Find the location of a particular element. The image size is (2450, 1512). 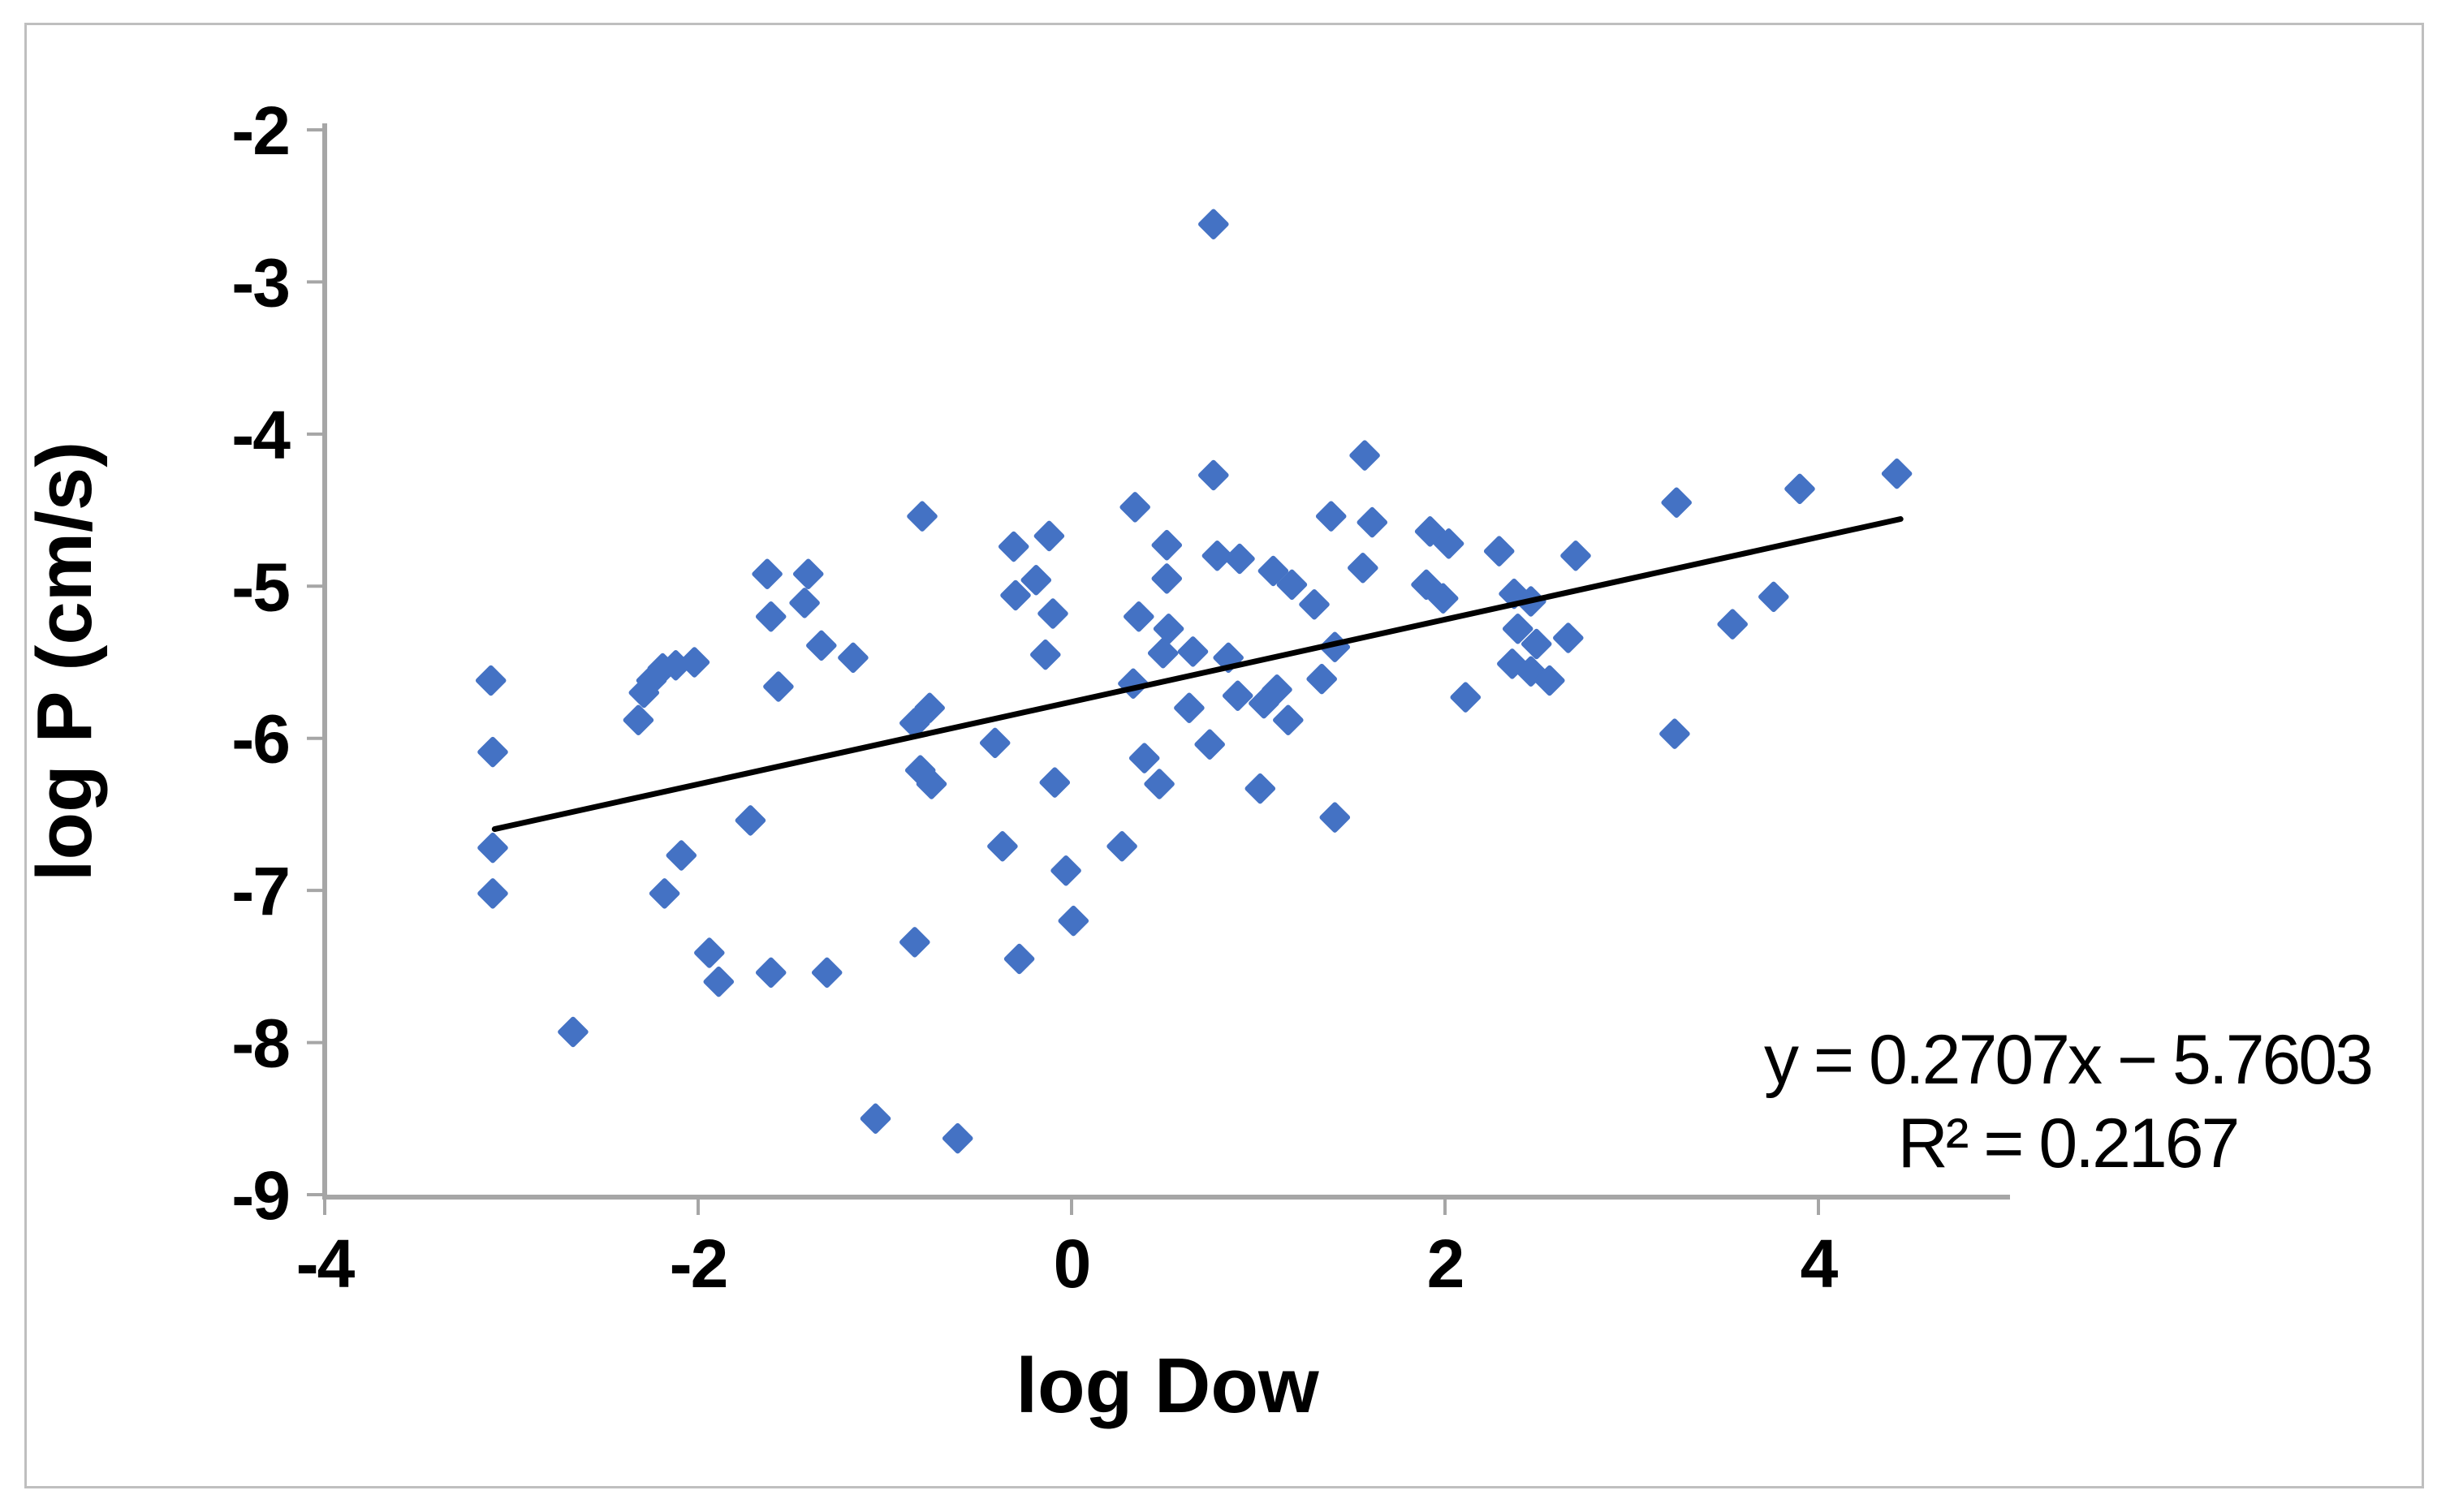

trendline-r2-label: R² = 0.2167 is located at coordinates (2068, 1143).